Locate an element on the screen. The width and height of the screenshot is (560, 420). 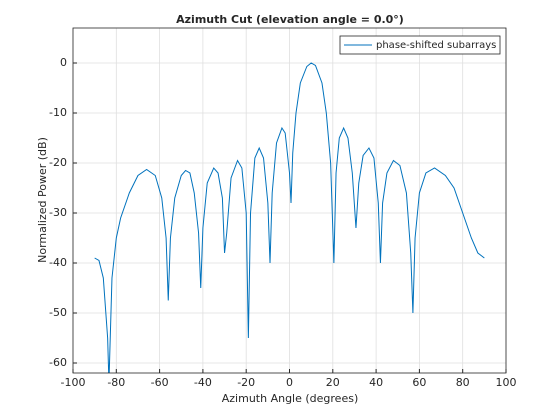
y-tick-label: -50 is located at coordinates (58, 312).